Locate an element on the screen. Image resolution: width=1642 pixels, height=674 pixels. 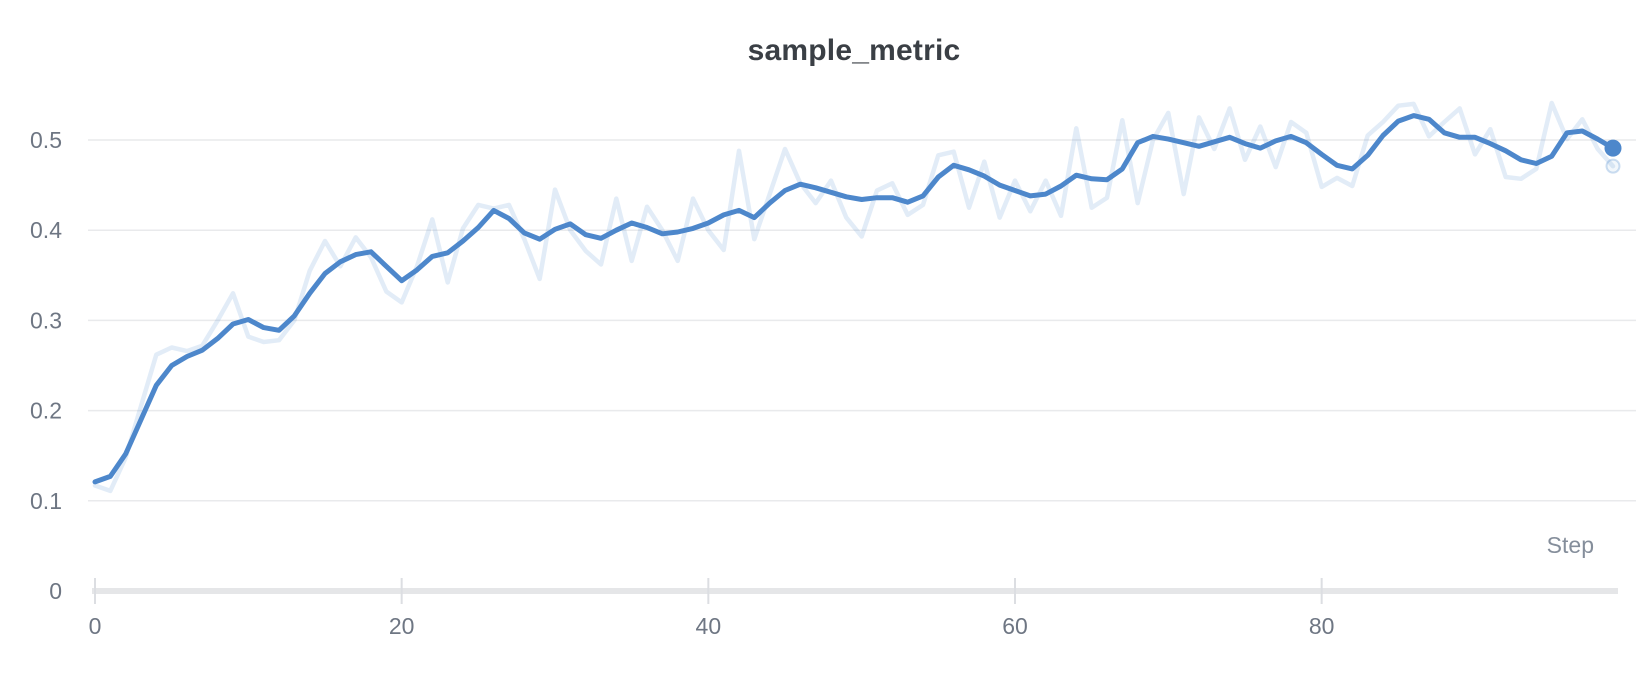
smoothed-series-end-dot is located at coordinates (1613, 148).